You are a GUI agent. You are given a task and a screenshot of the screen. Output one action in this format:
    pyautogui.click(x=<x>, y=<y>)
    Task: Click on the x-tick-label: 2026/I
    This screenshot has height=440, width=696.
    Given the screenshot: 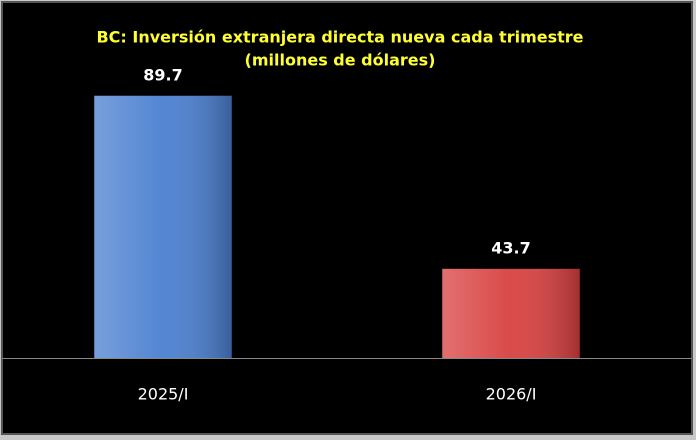 What is the action you would take?
    pyautogui.click(x=511, y=394)
    